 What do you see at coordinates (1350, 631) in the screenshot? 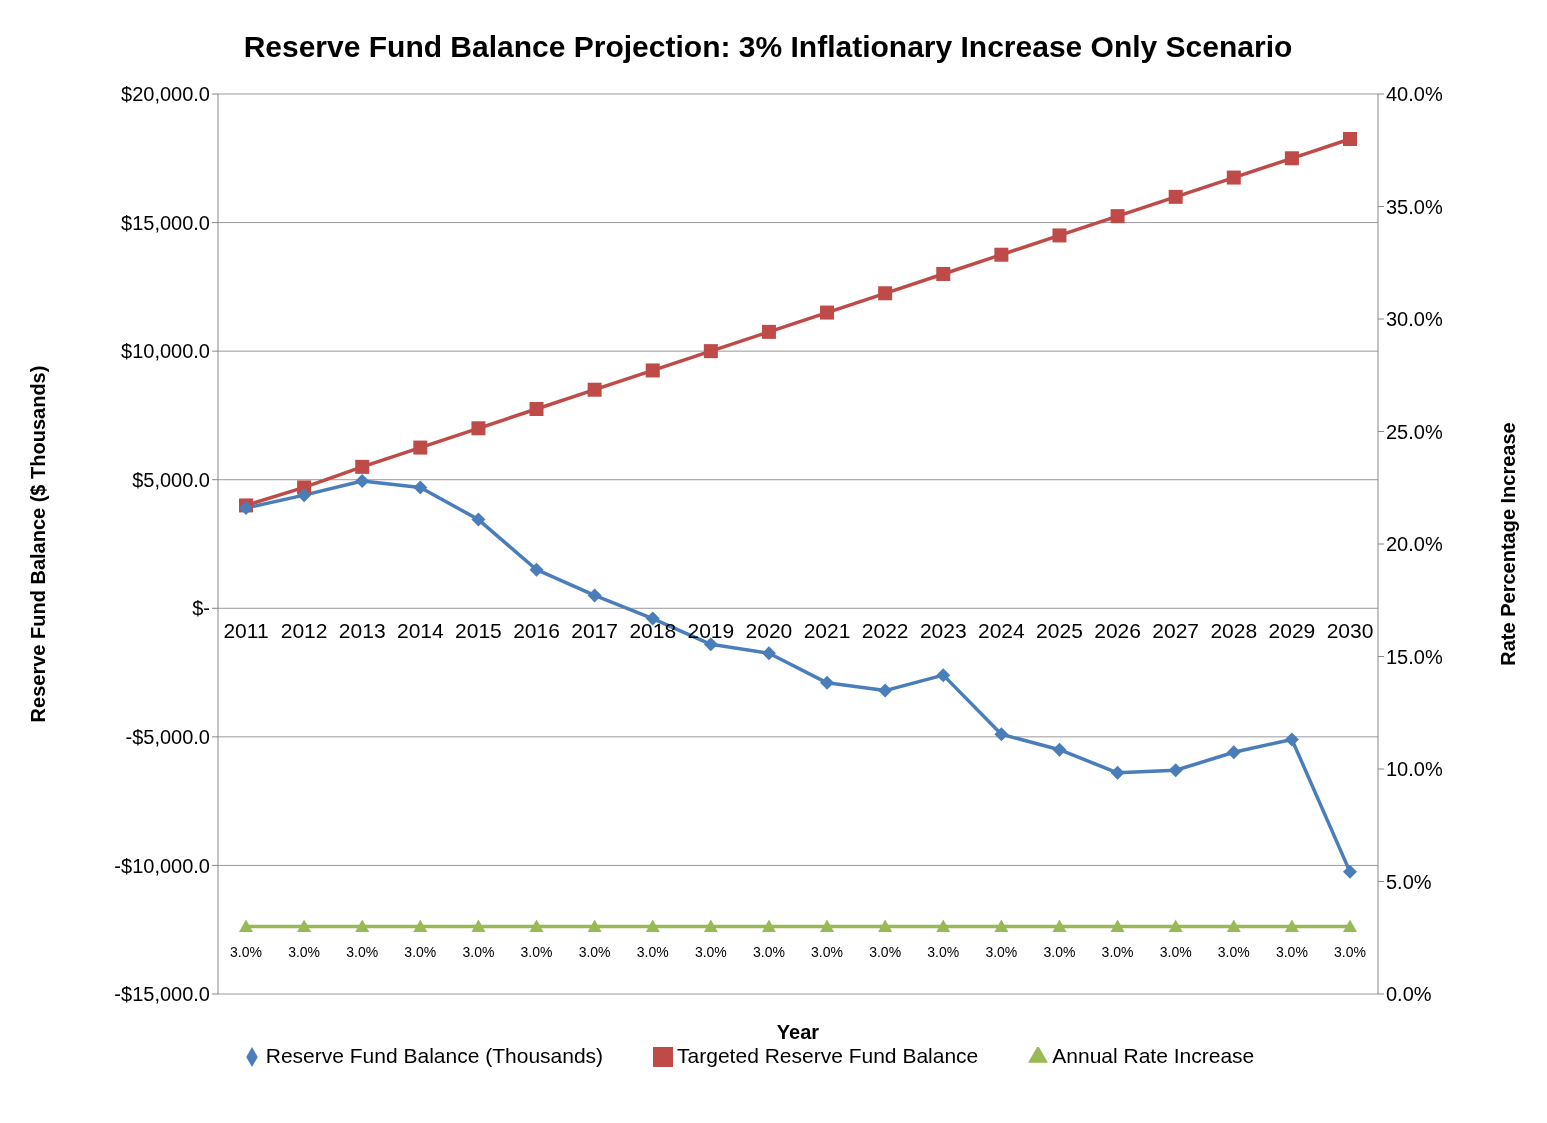
I see `x-tick-label: 2030` at bounding box center [1350, 631].